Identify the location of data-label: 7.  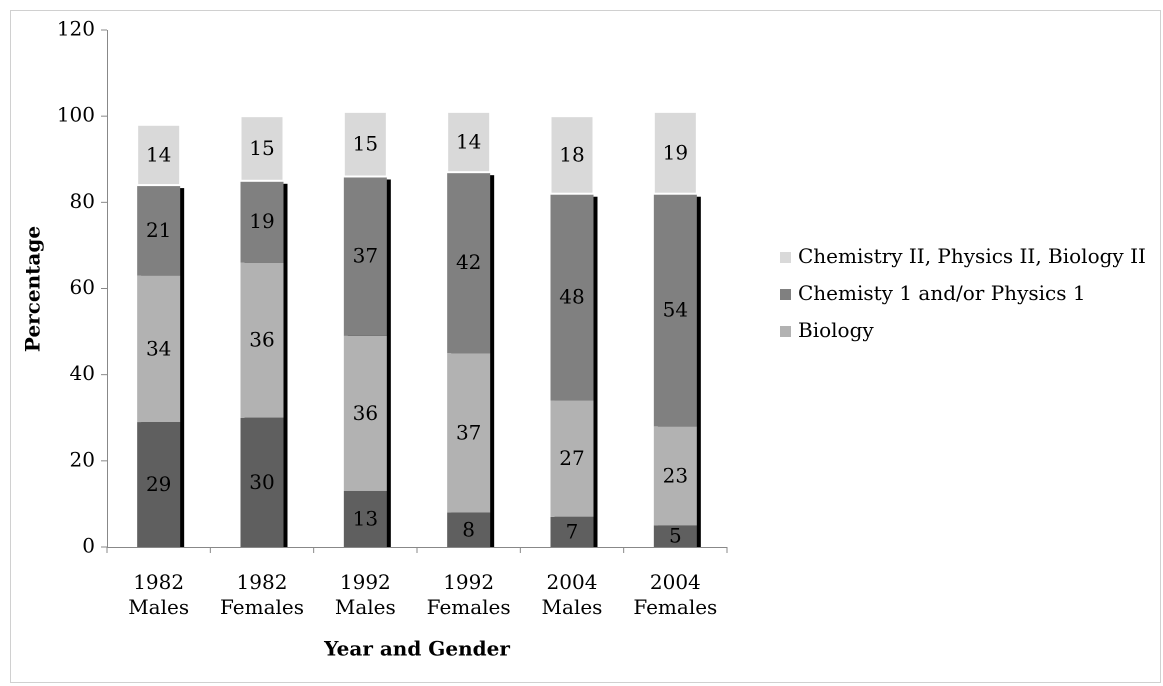
(572, 531).